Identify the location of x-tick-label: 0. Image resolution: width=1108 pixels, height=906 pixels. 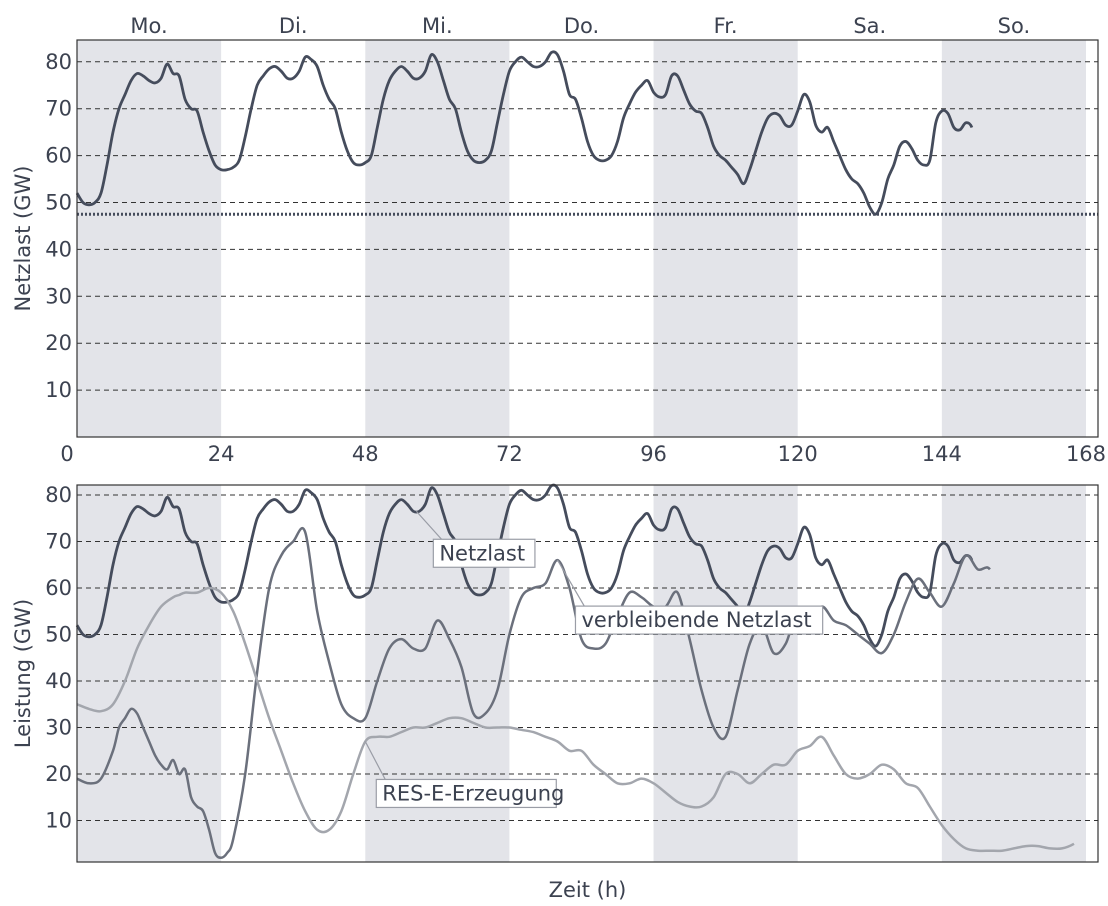
(66, 454).